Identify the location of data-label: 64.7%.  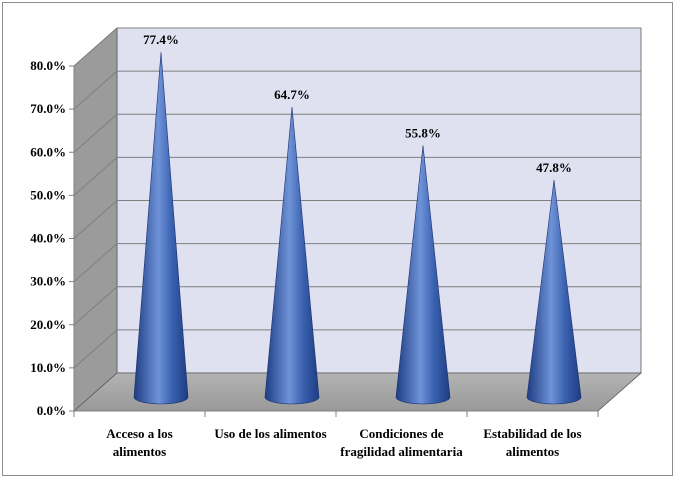
(292, 94).